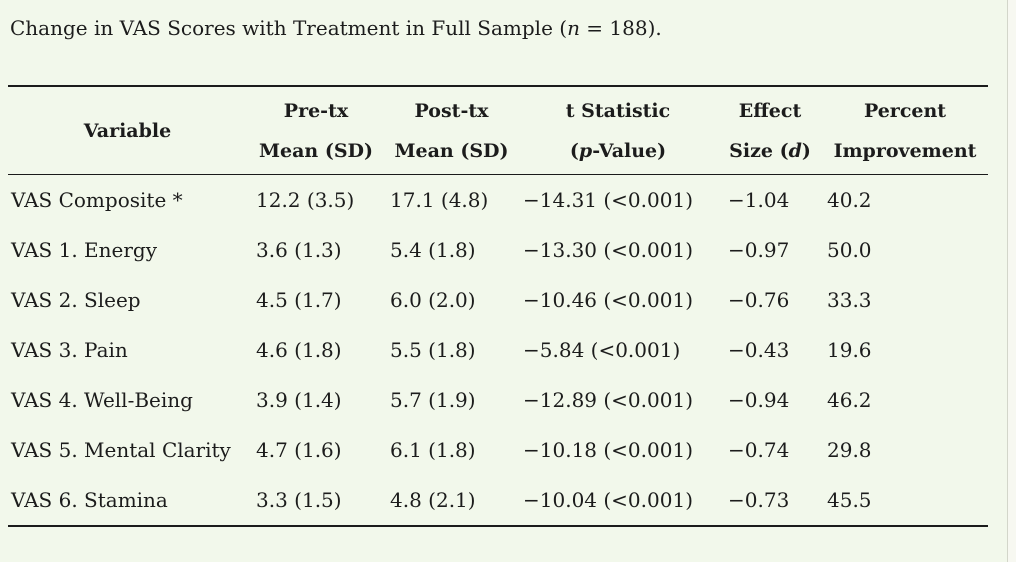 The height and width of the screenshot is (562, 1016). What do you see at coordinates (770, 130) in the screenshot?
I see `col-header-effect-size: Effect Size (d)` at bounding box center [770, 130].